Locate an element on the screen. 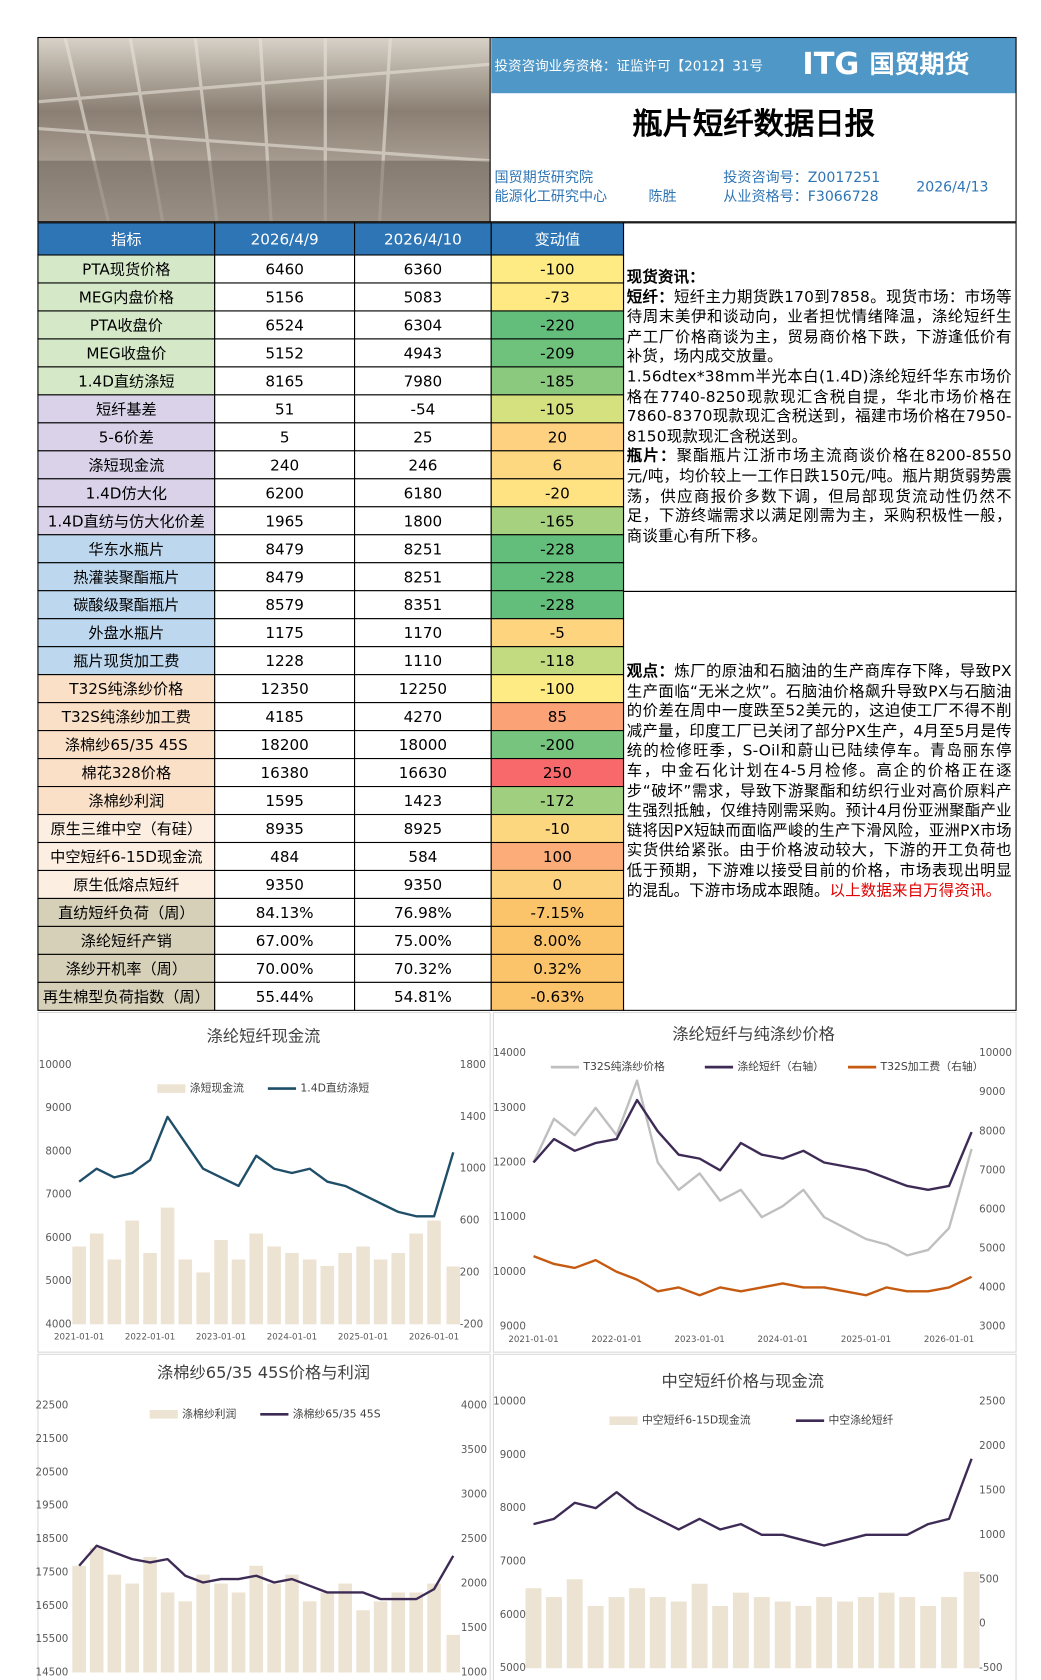 This screenshot has width=1041, height=1680. cell-value: 8251 is located at coordinates (423, 577).